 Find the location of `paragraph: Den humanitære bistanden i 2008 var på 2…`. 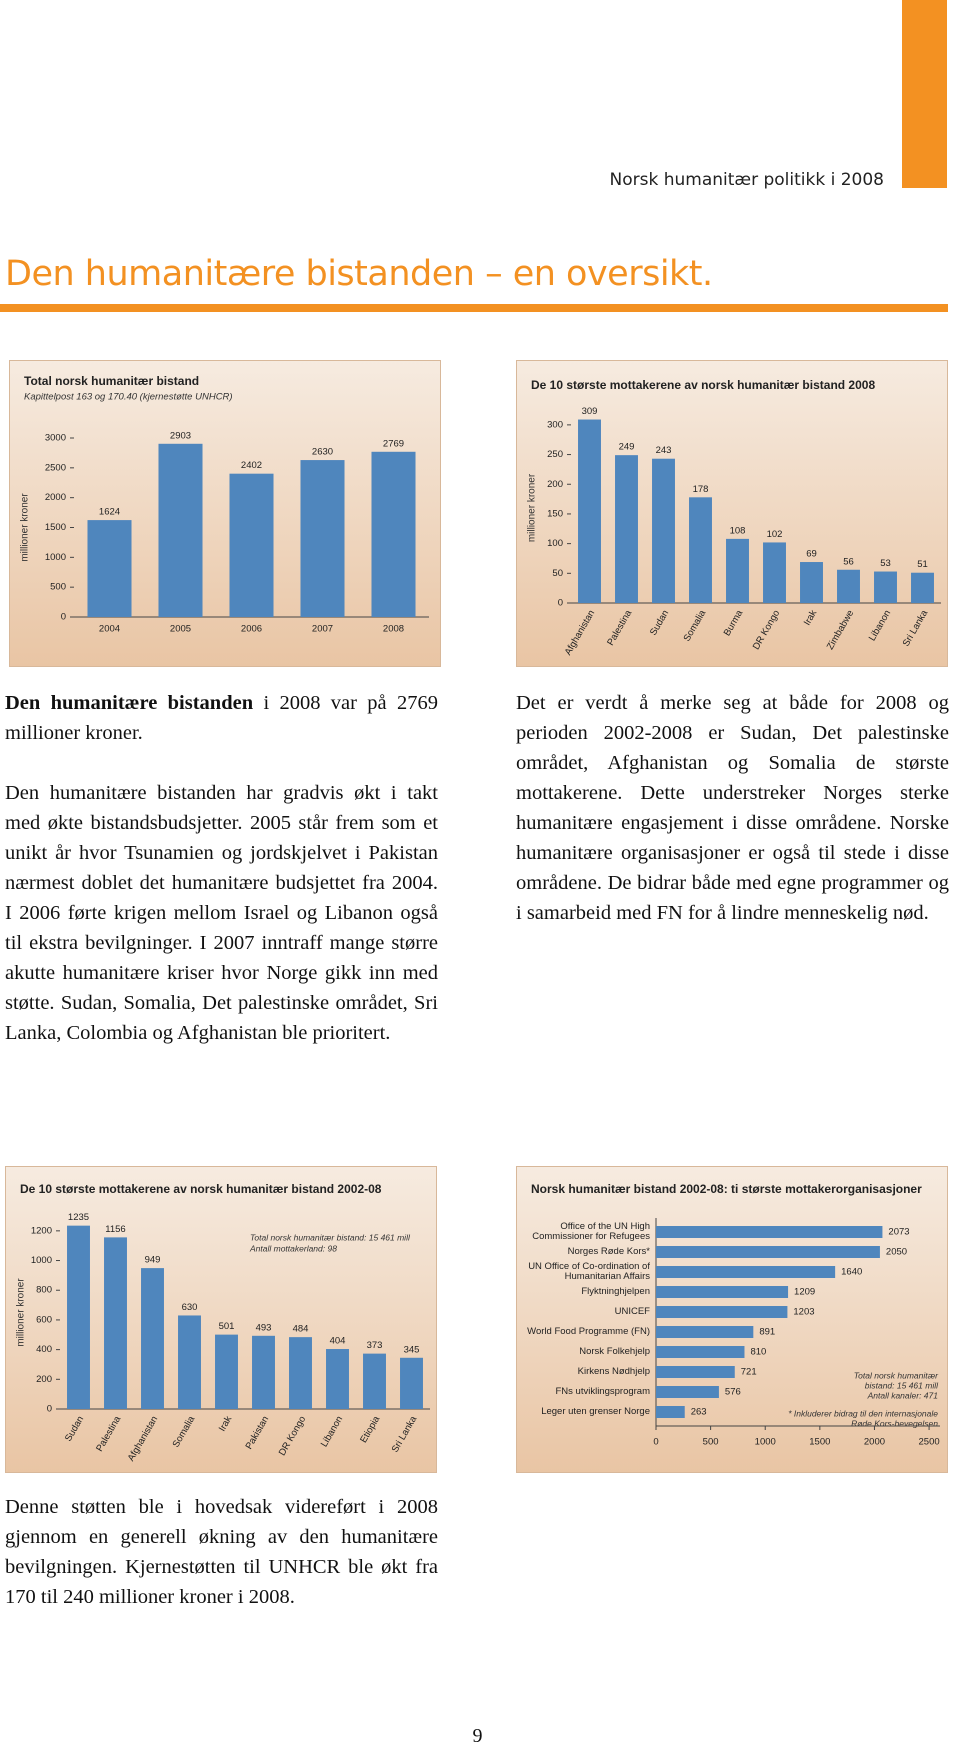

paragraph: Den humanitære bistanden i 2008 var på 2… is located at coordinates (221, 718).